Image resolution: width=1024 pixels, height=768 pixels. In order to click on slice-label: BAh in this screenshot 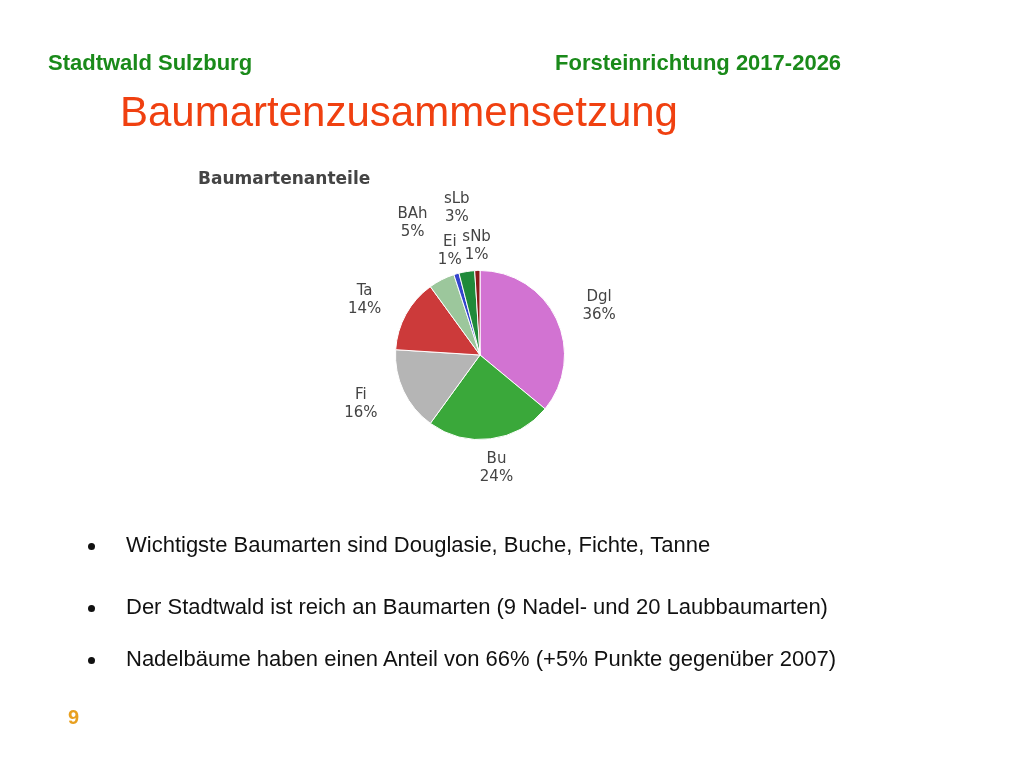, I will do `click(412, 212)`.